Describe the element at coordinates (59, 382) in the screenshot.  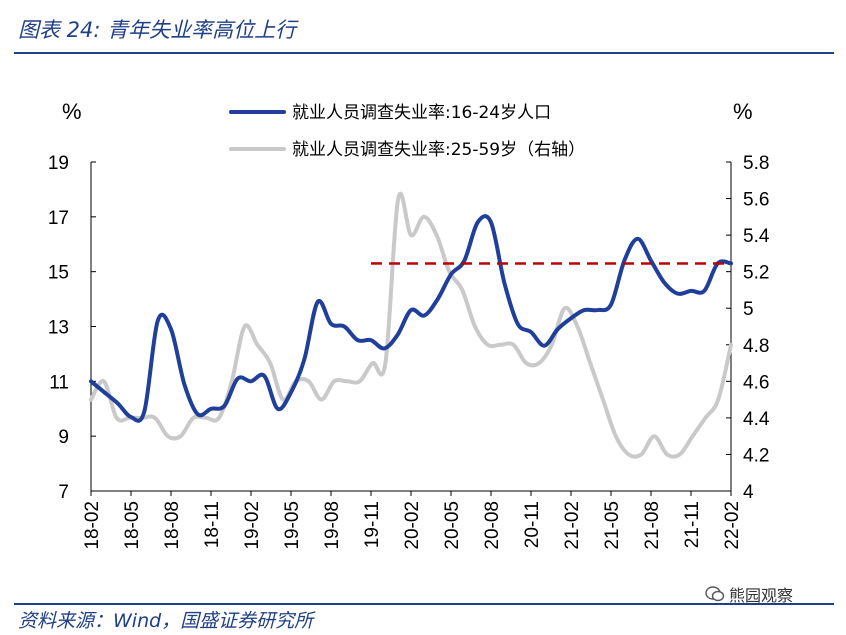
I see `left-tick-label: 11` at that location.